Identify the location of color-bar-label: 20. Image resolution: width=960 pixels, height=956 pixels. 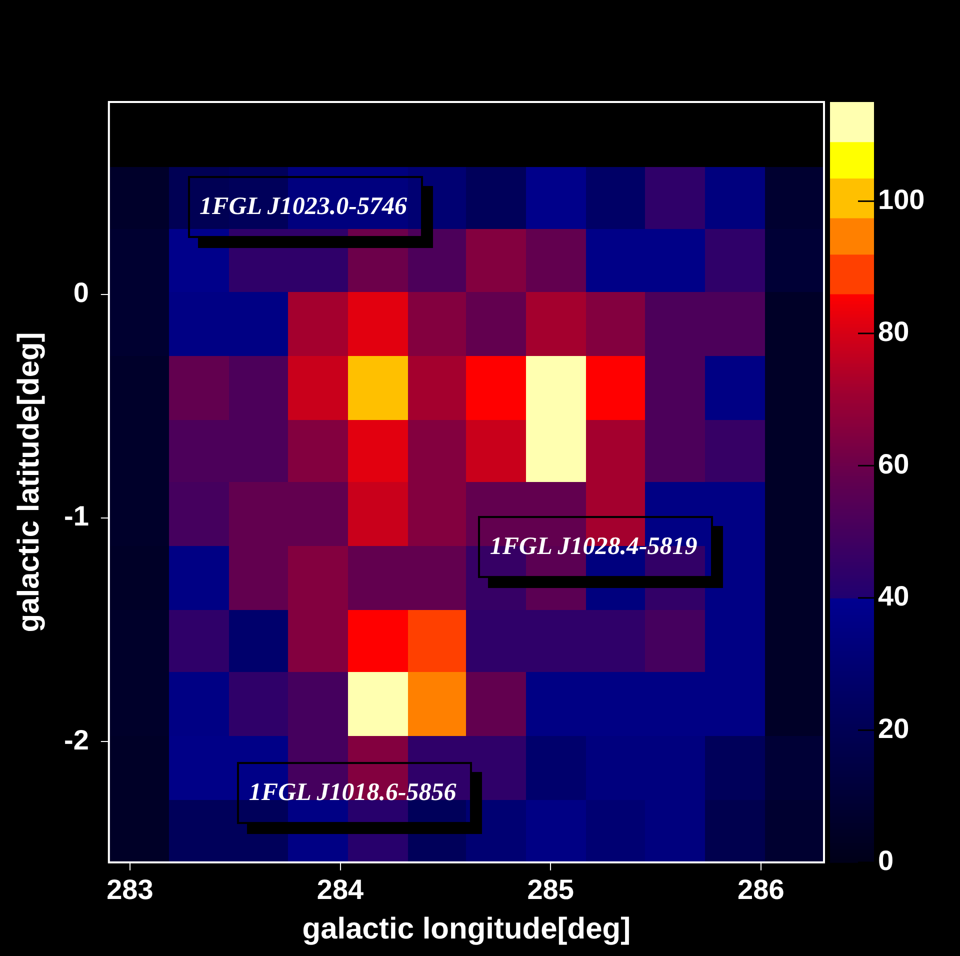
(894, 728).